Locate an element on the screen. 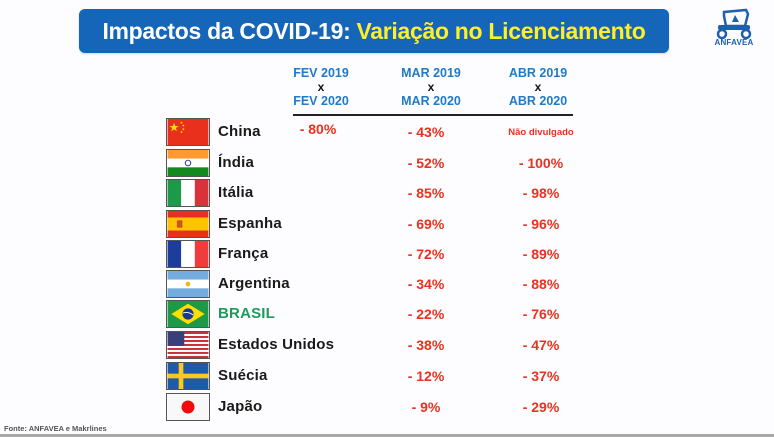 The image size is (774, 437). spain-flag-icon is located at coordinates (188, 224).